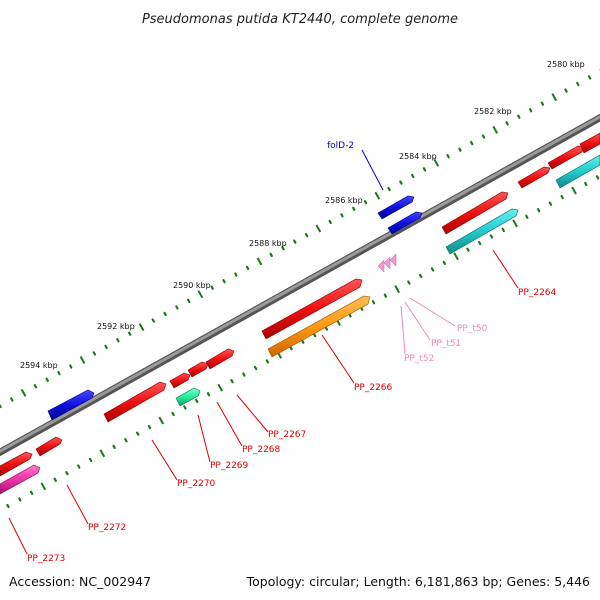 The height and width of the screenshot is (600, 600). What do you see at coordinates (180, 380) in the screenshot?
I see `gene-red-pp2269` at bounding box center [180, 380].